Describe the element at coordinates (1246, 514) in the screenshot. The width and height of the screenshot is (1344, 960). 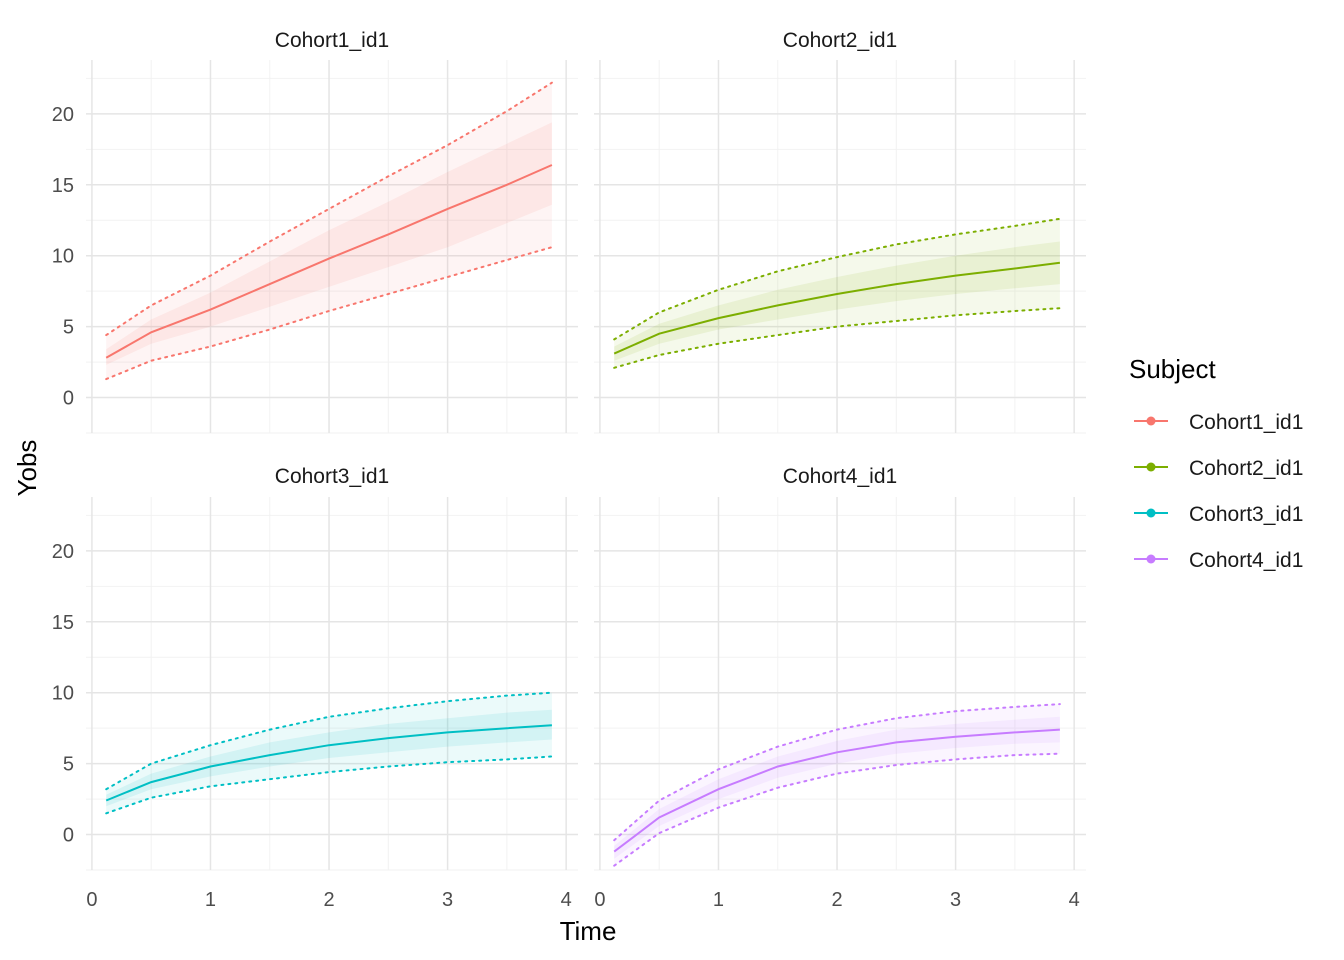
I see `legend-label: Cohort3_id1` at that location.